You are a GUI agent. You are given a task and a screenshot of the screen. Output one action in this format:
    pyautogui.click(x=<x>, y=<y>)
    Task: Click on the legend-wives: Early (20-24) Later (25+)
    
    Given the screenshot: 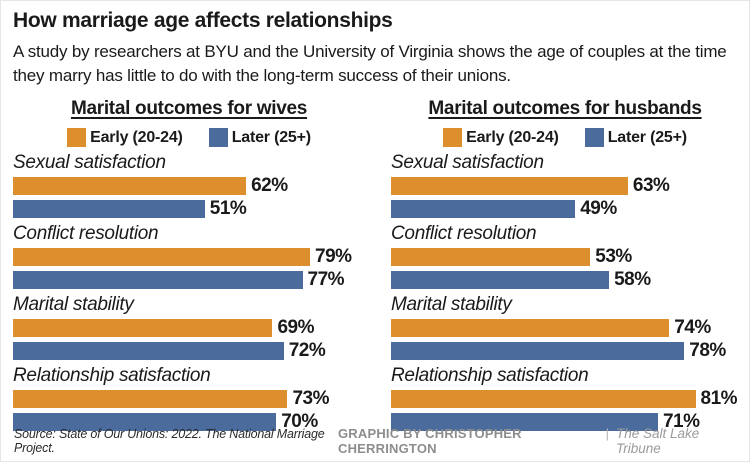 What is the action you would take?
    pyautogui.click(x=189, y=137)
    